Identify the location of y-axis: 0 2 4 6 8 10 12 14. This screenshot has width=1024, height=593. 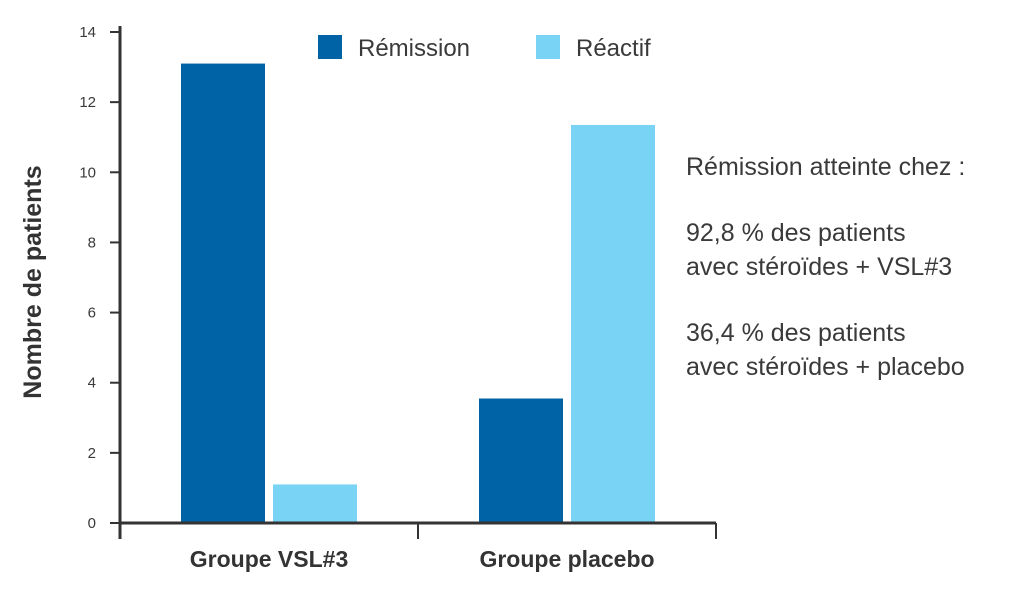
(100, 281).